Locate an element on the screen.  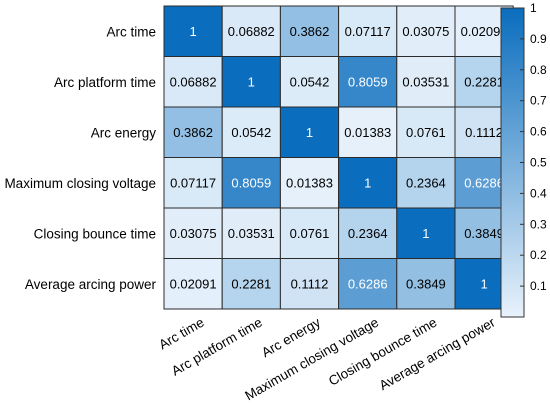
column-label: Arc time is located at coordinates (181, 334).